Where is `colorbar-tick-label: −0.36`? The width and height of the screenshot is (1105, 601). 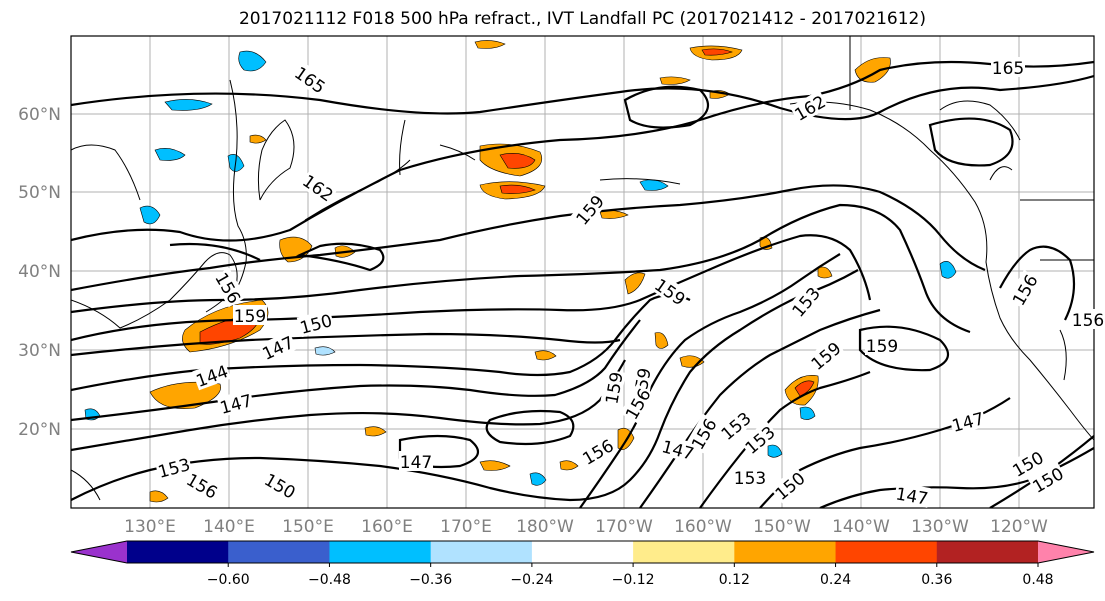
colorbar-tick-label: −0.36 is located at coordinates (430, 580).